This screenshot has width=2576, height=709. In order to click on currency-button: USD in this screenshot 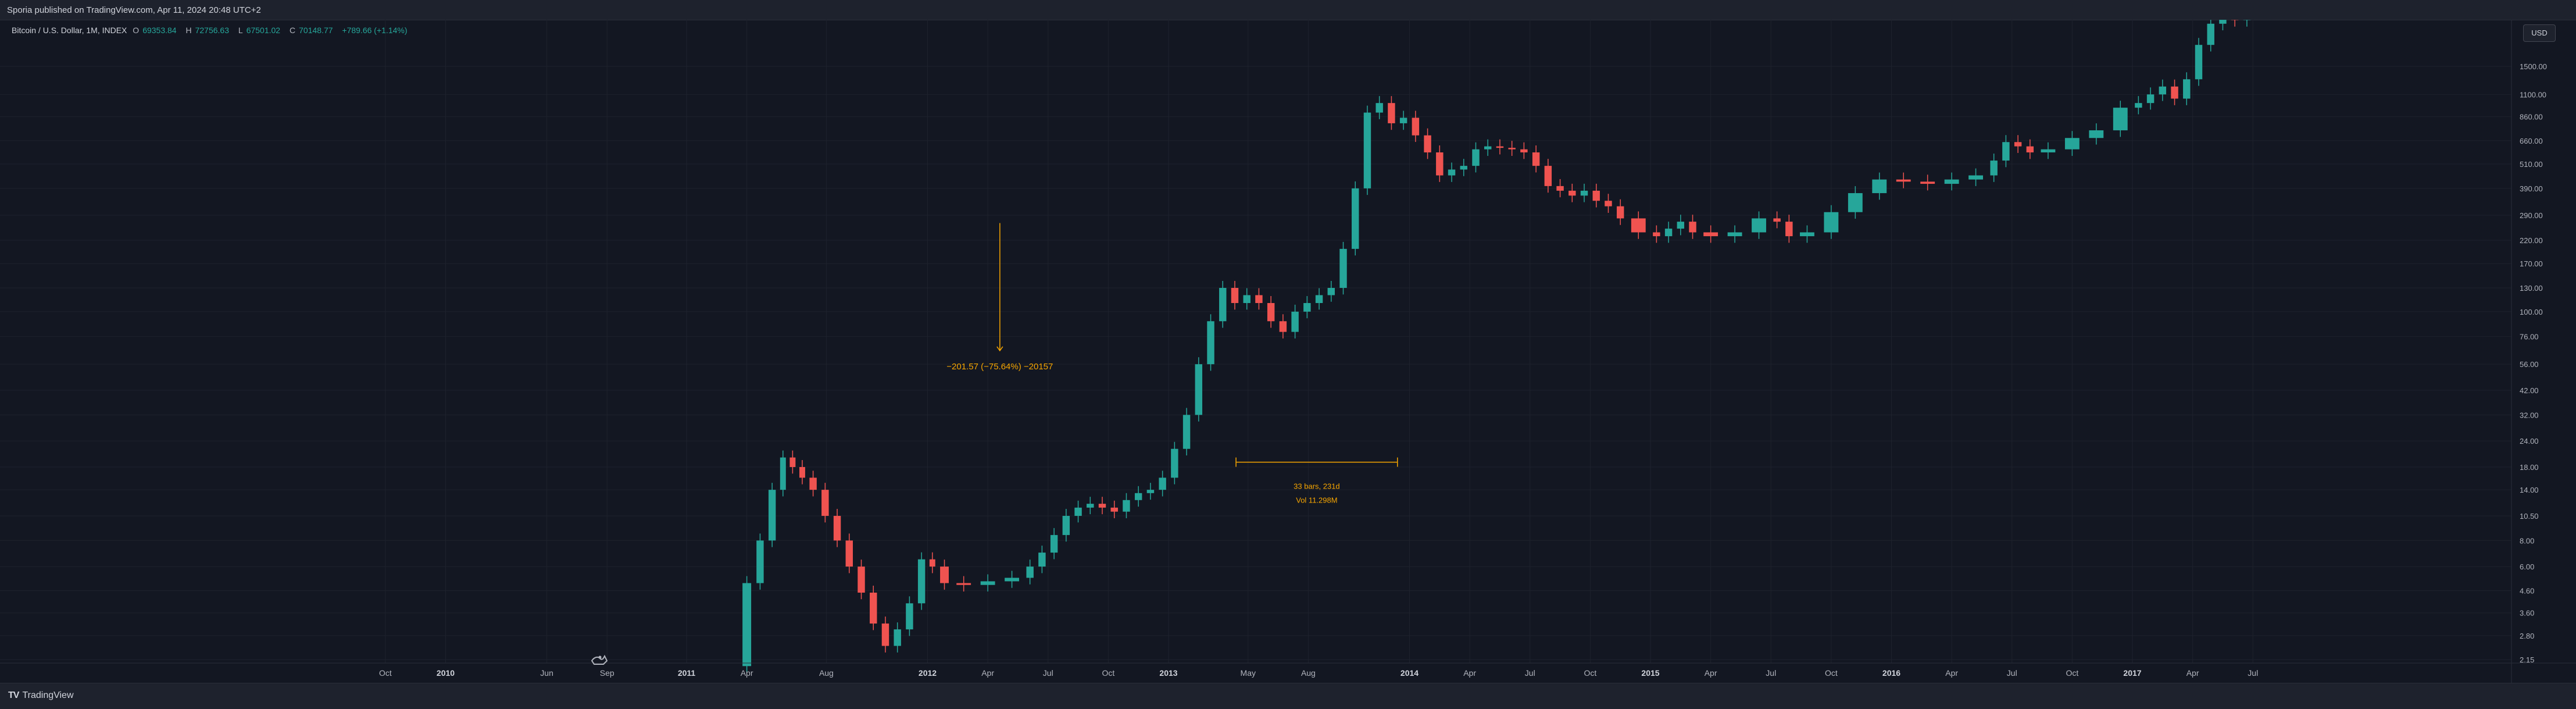, I will do `click(2539, 33)`.